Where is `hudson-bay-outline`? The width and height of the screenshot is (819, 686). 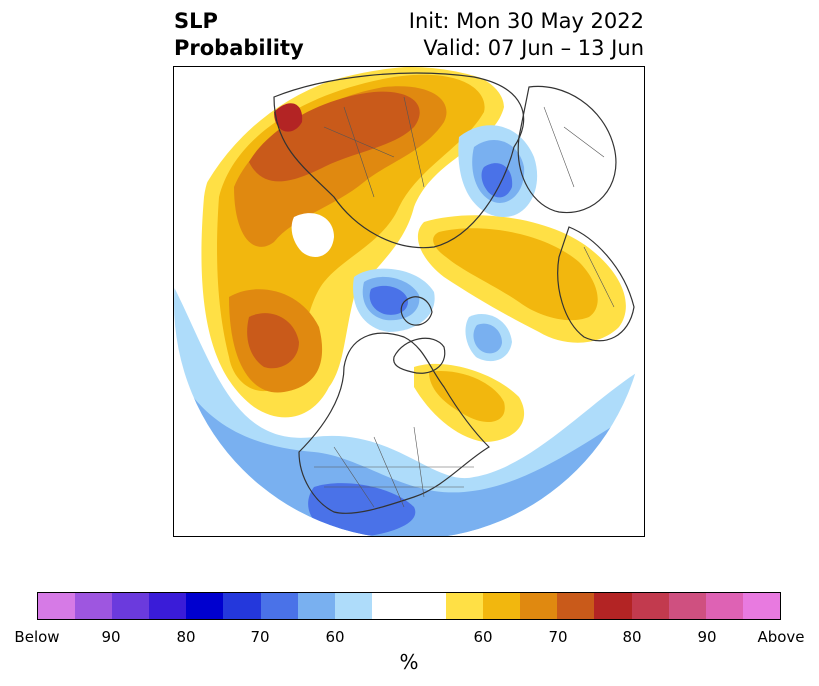 hudson-bay-outline is located at coordinates (419, 355).